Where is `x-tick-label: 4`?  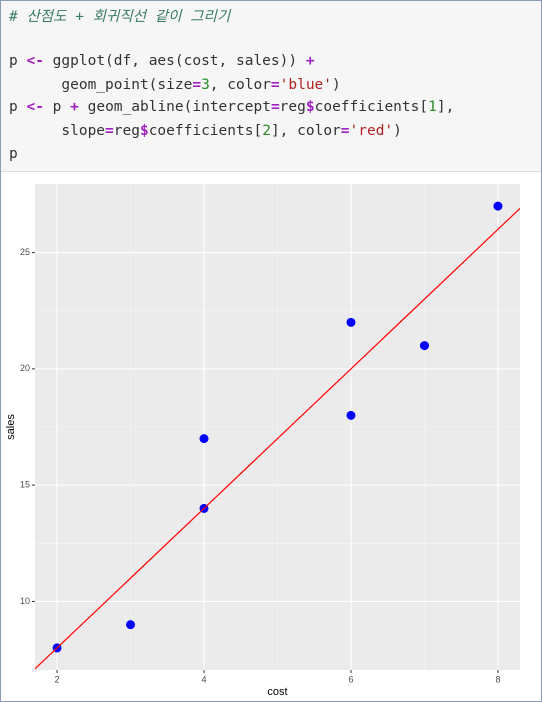 x-tick-label: 4 is located at coordinates (204, 679).